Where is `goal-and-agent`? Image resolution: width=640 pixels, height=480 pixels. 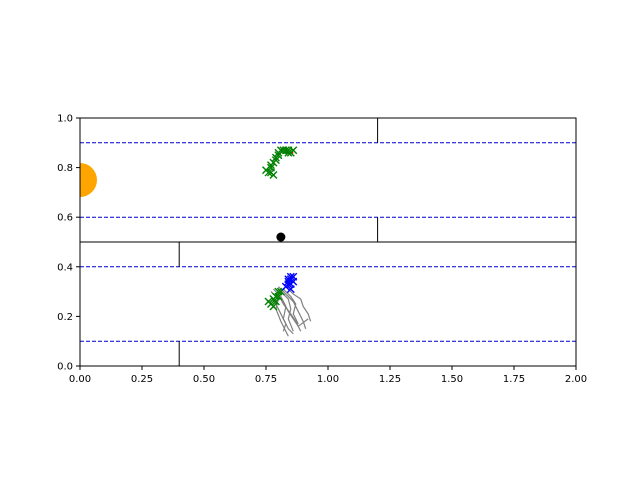 goal-and-agent is located at coordinates (183, 202).